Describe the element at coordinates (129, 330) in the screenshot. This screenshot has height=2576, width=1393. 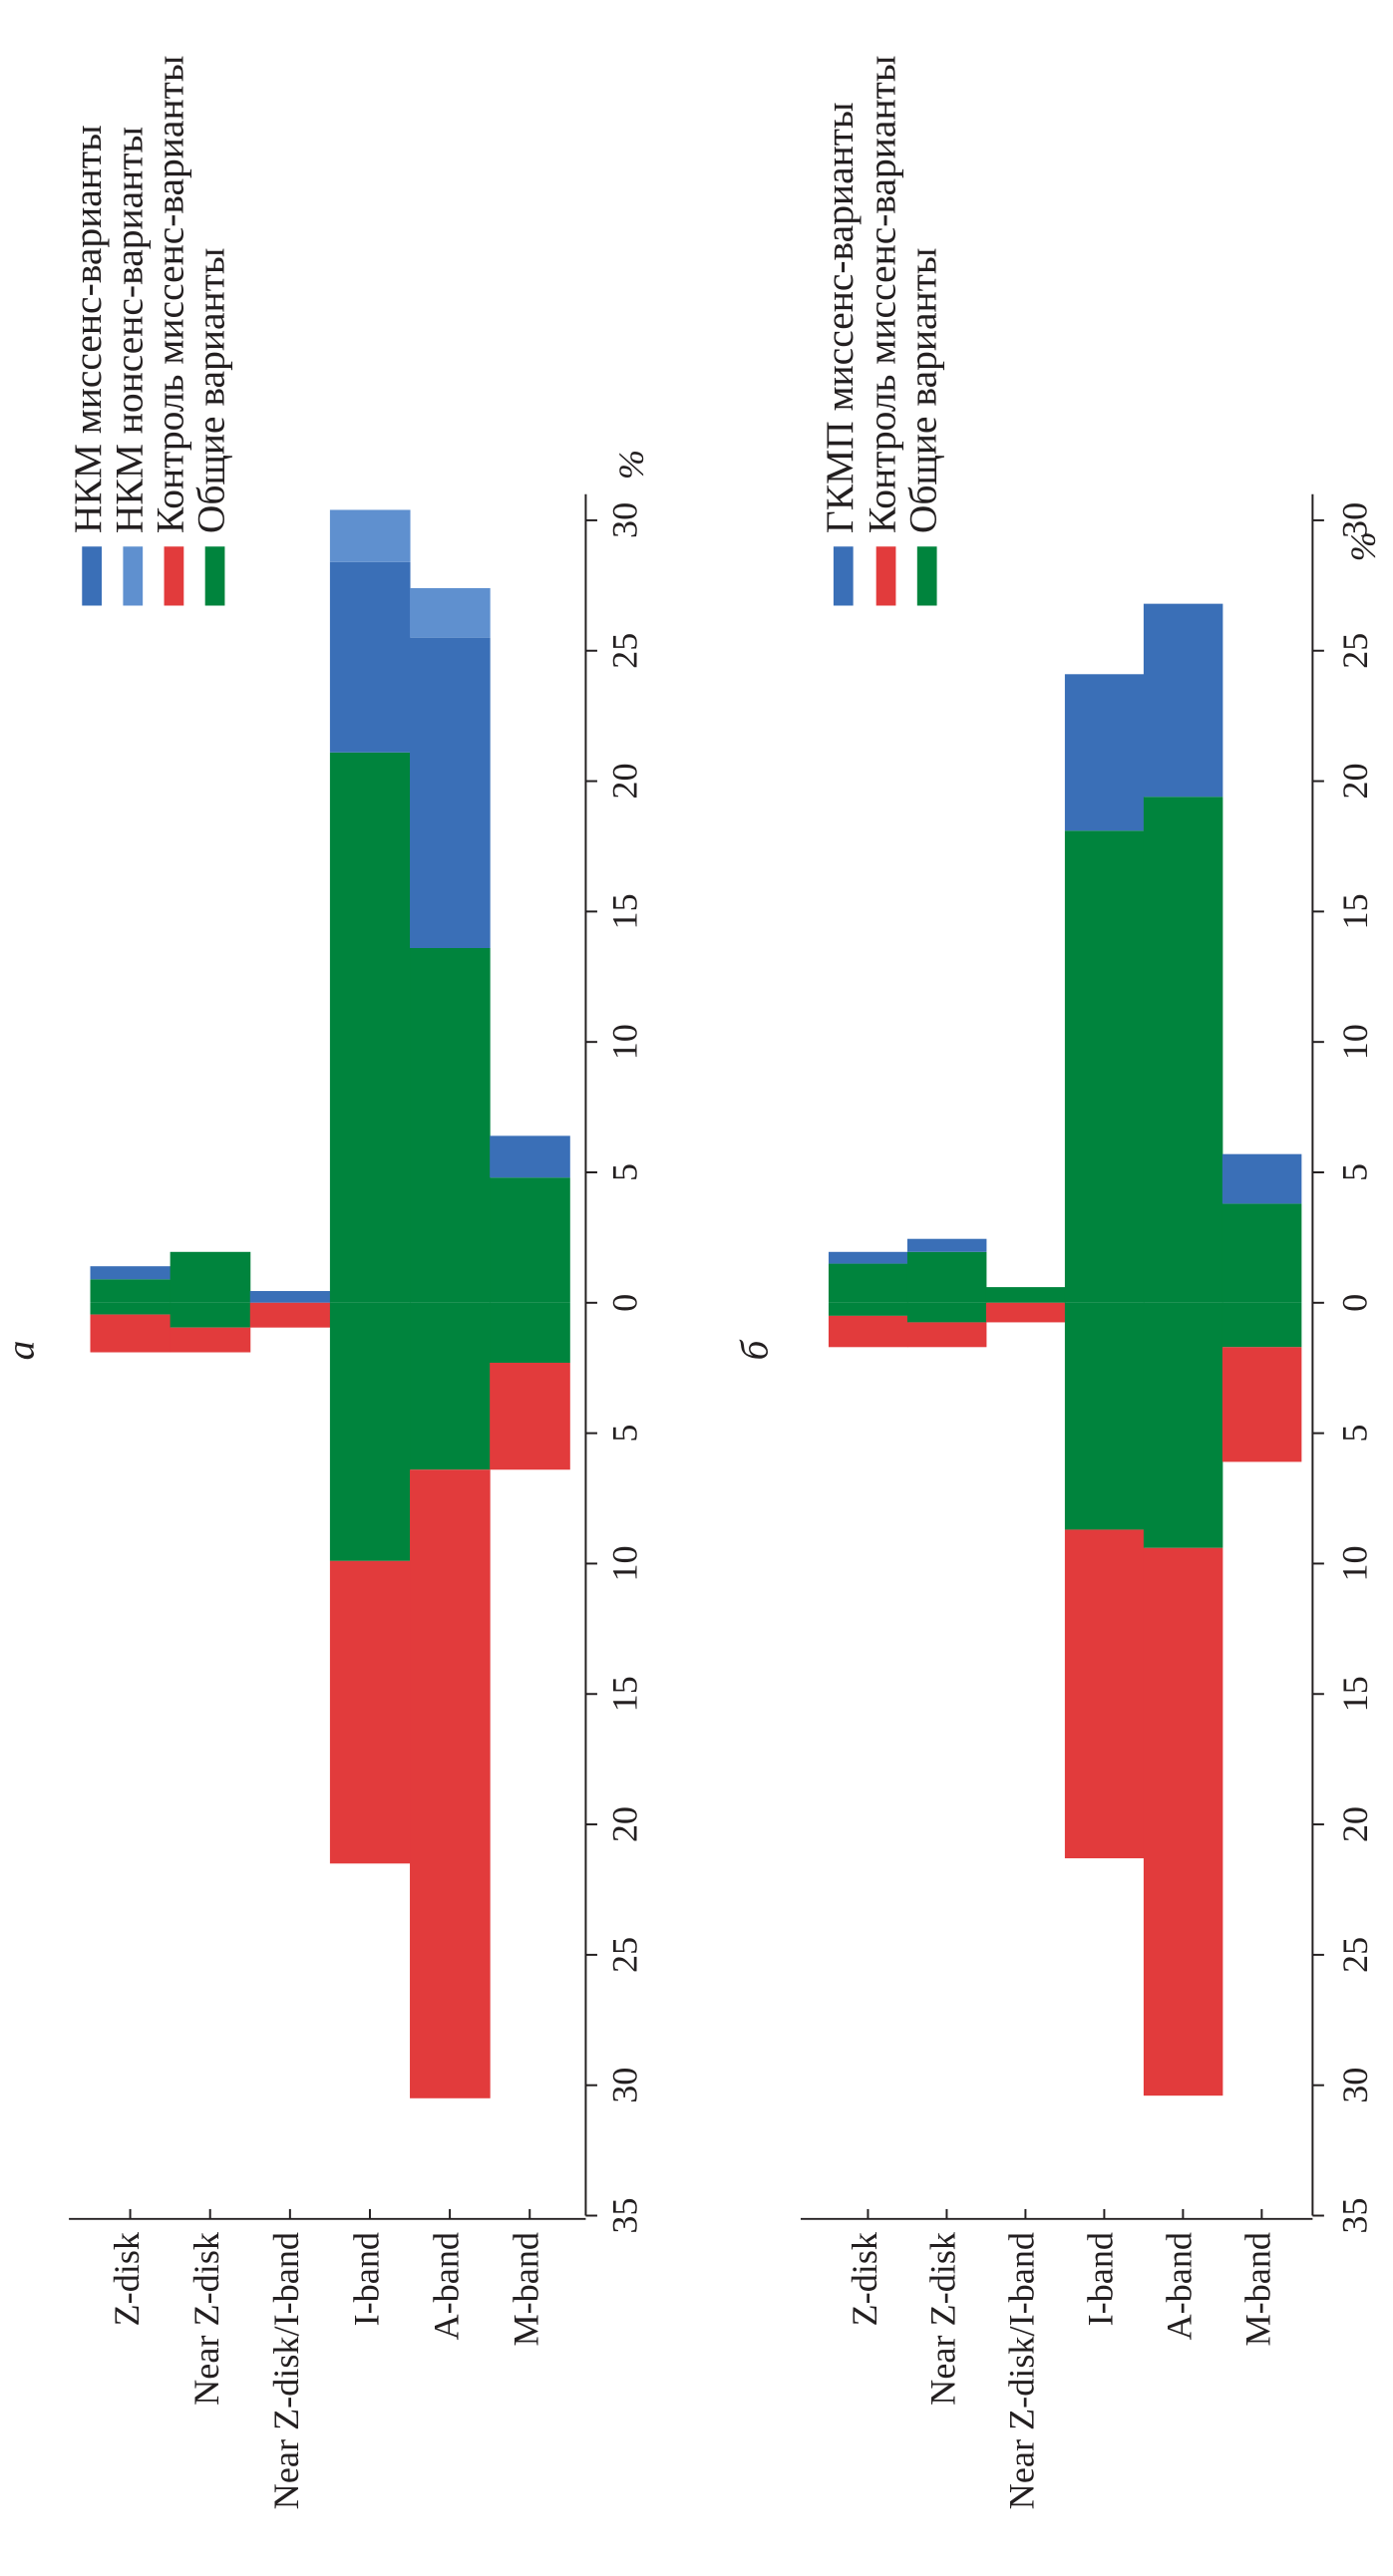
I see `legend-label: НКМ нонсенс-варианты` at that location.